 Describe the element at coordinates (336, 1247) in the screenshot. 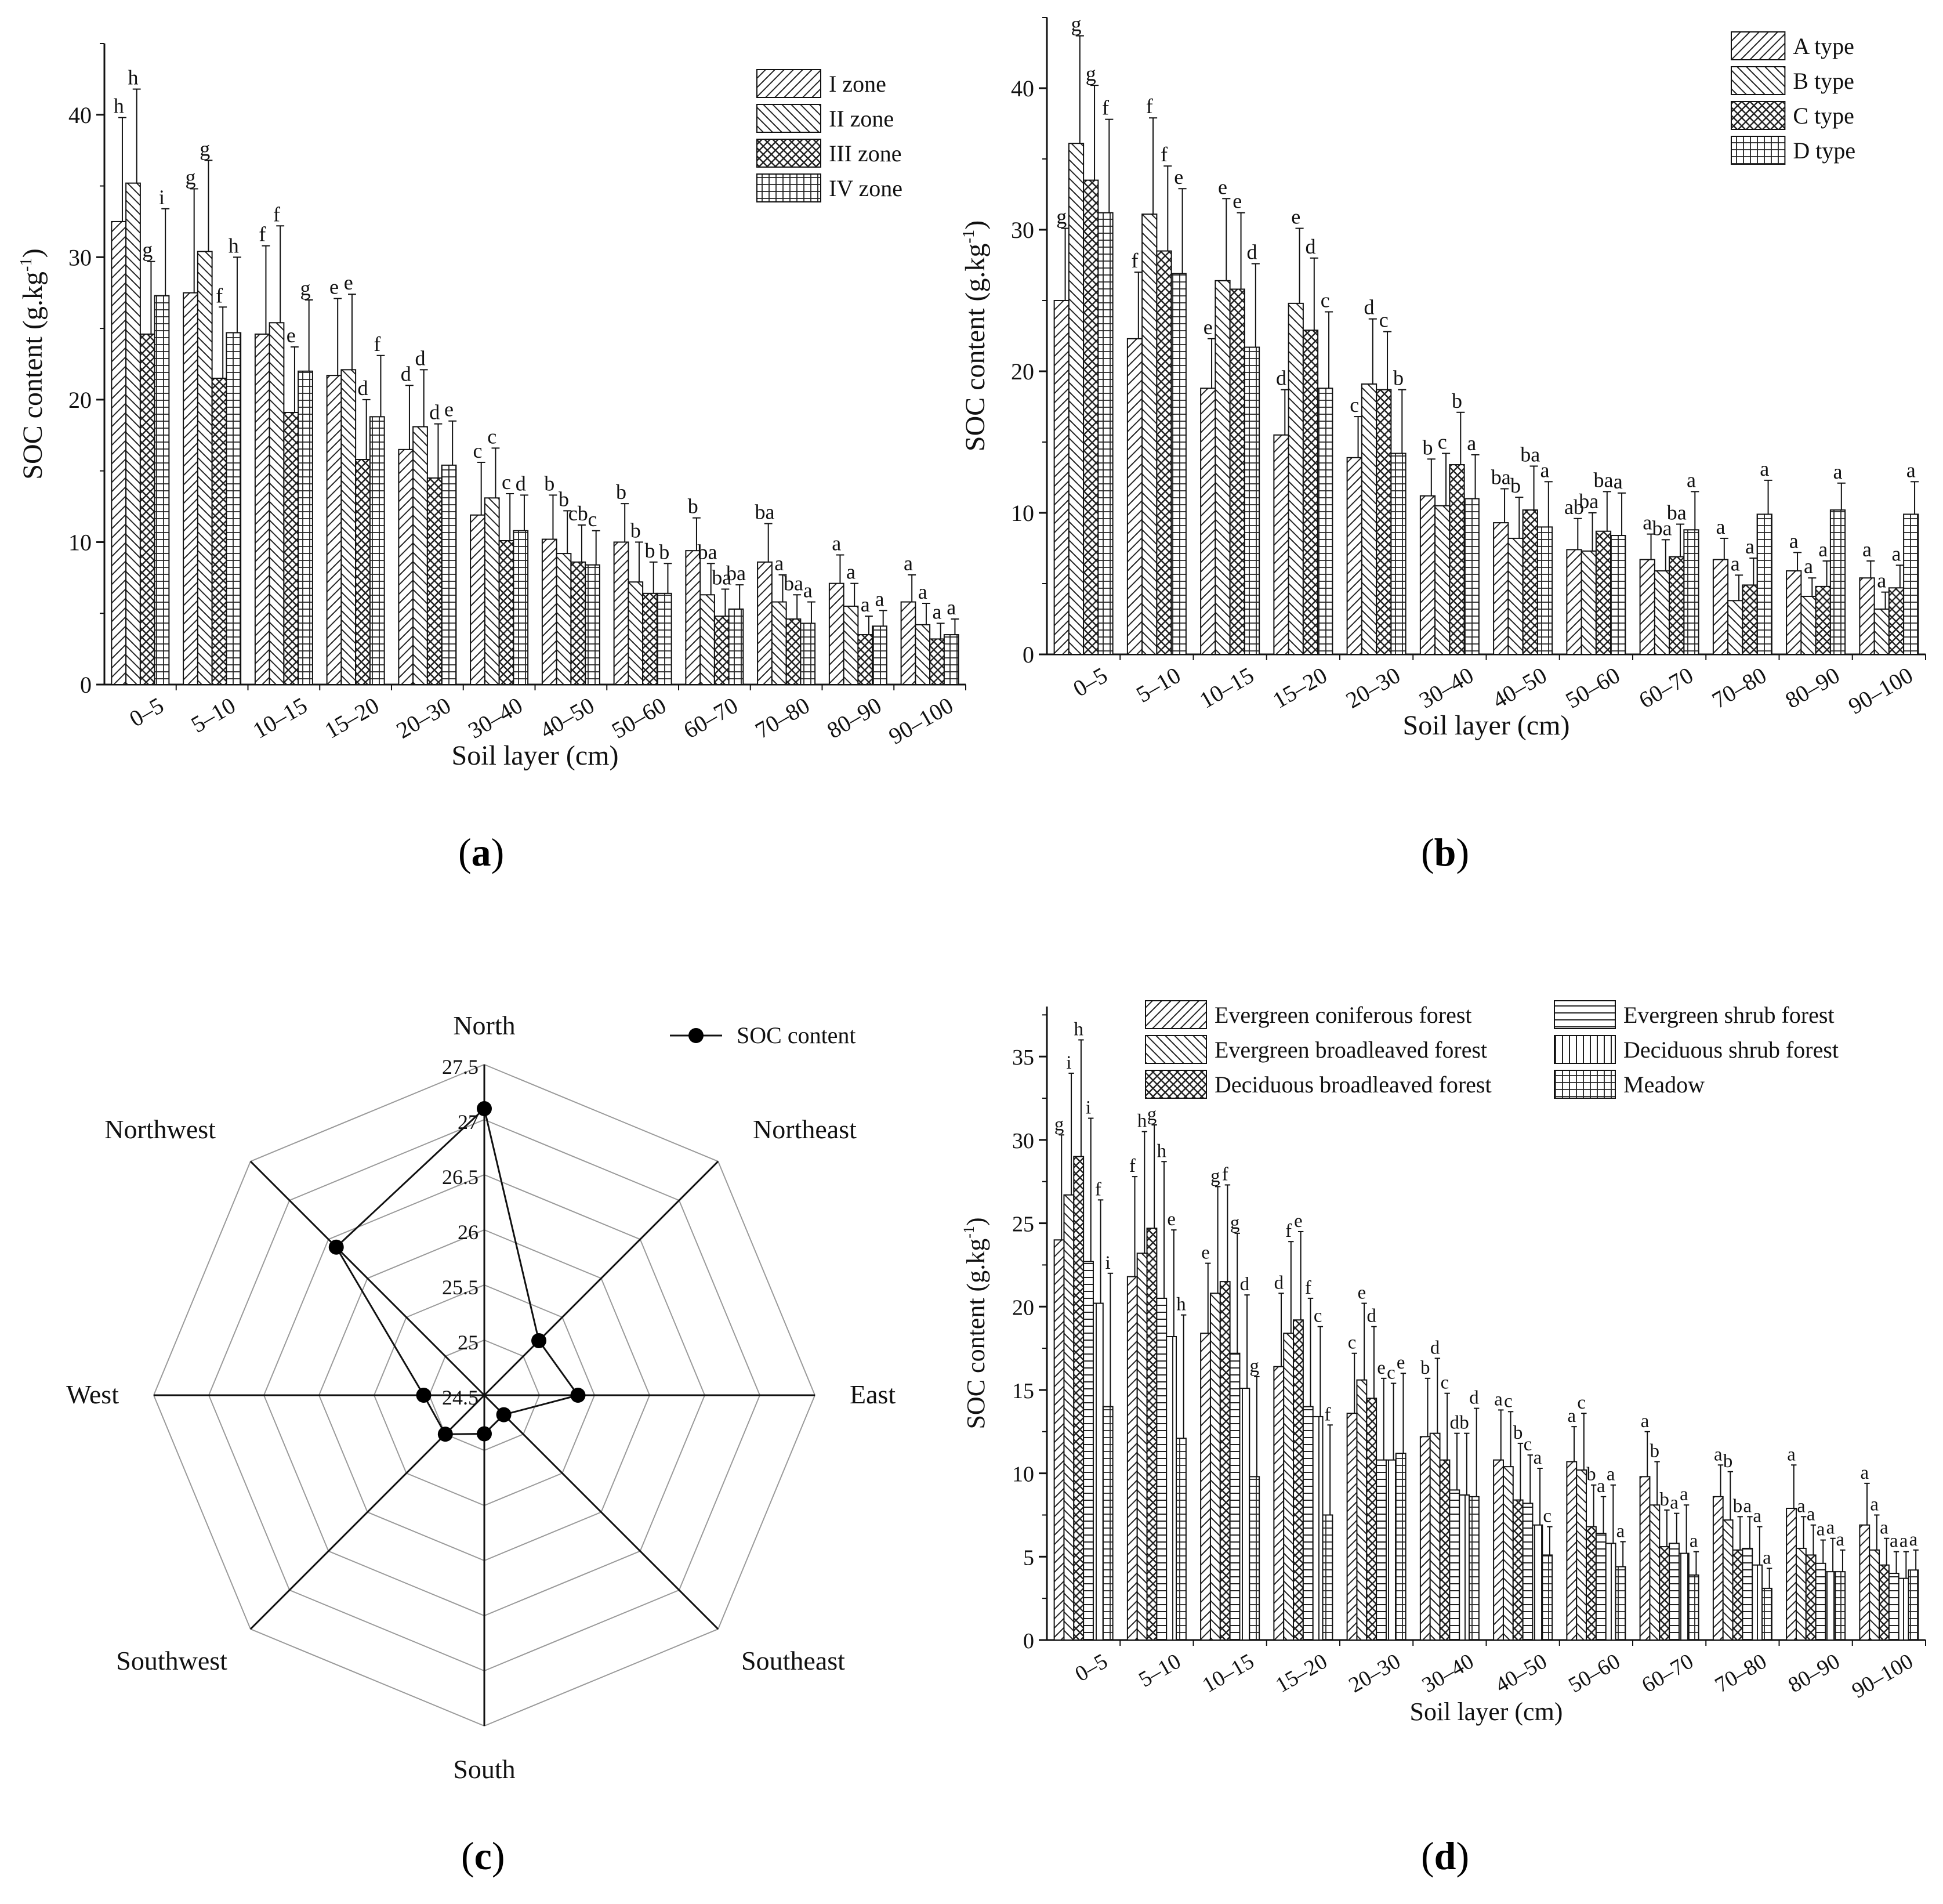

I see `radar-point-northwest` at that location.